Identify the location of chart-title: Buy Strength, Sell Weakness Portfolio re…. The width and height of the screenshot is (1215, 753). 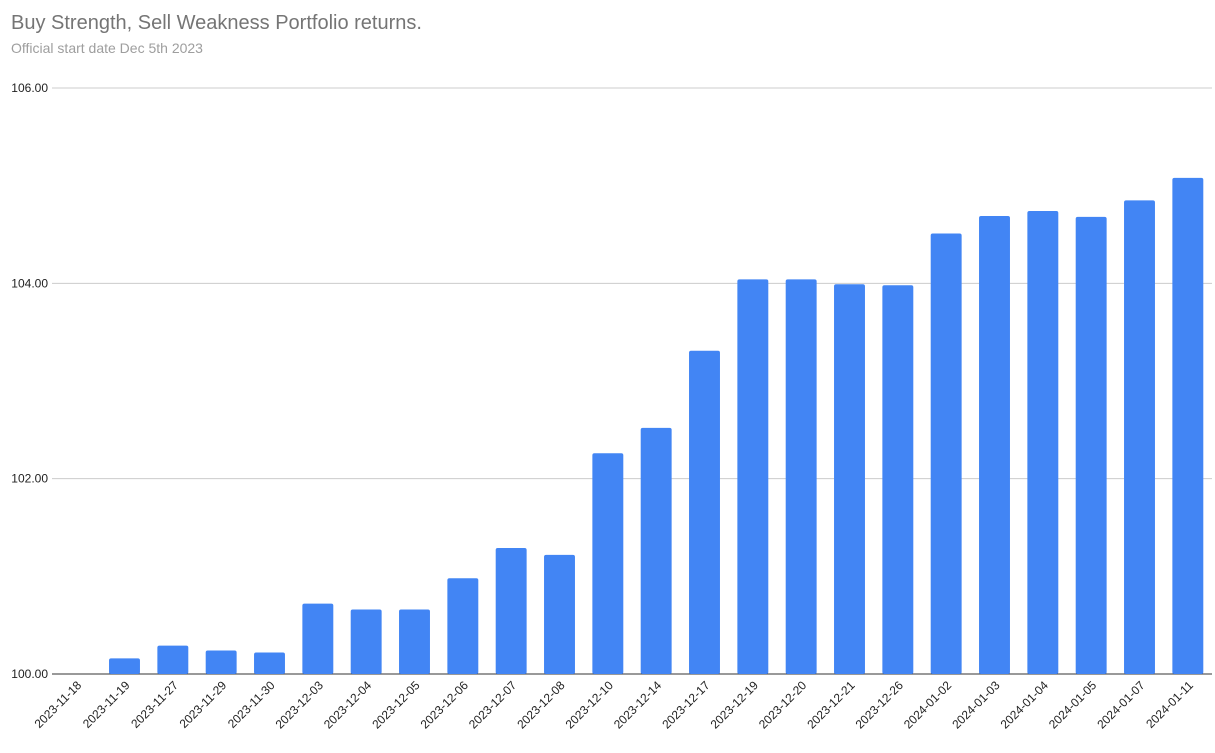
(216, 23).